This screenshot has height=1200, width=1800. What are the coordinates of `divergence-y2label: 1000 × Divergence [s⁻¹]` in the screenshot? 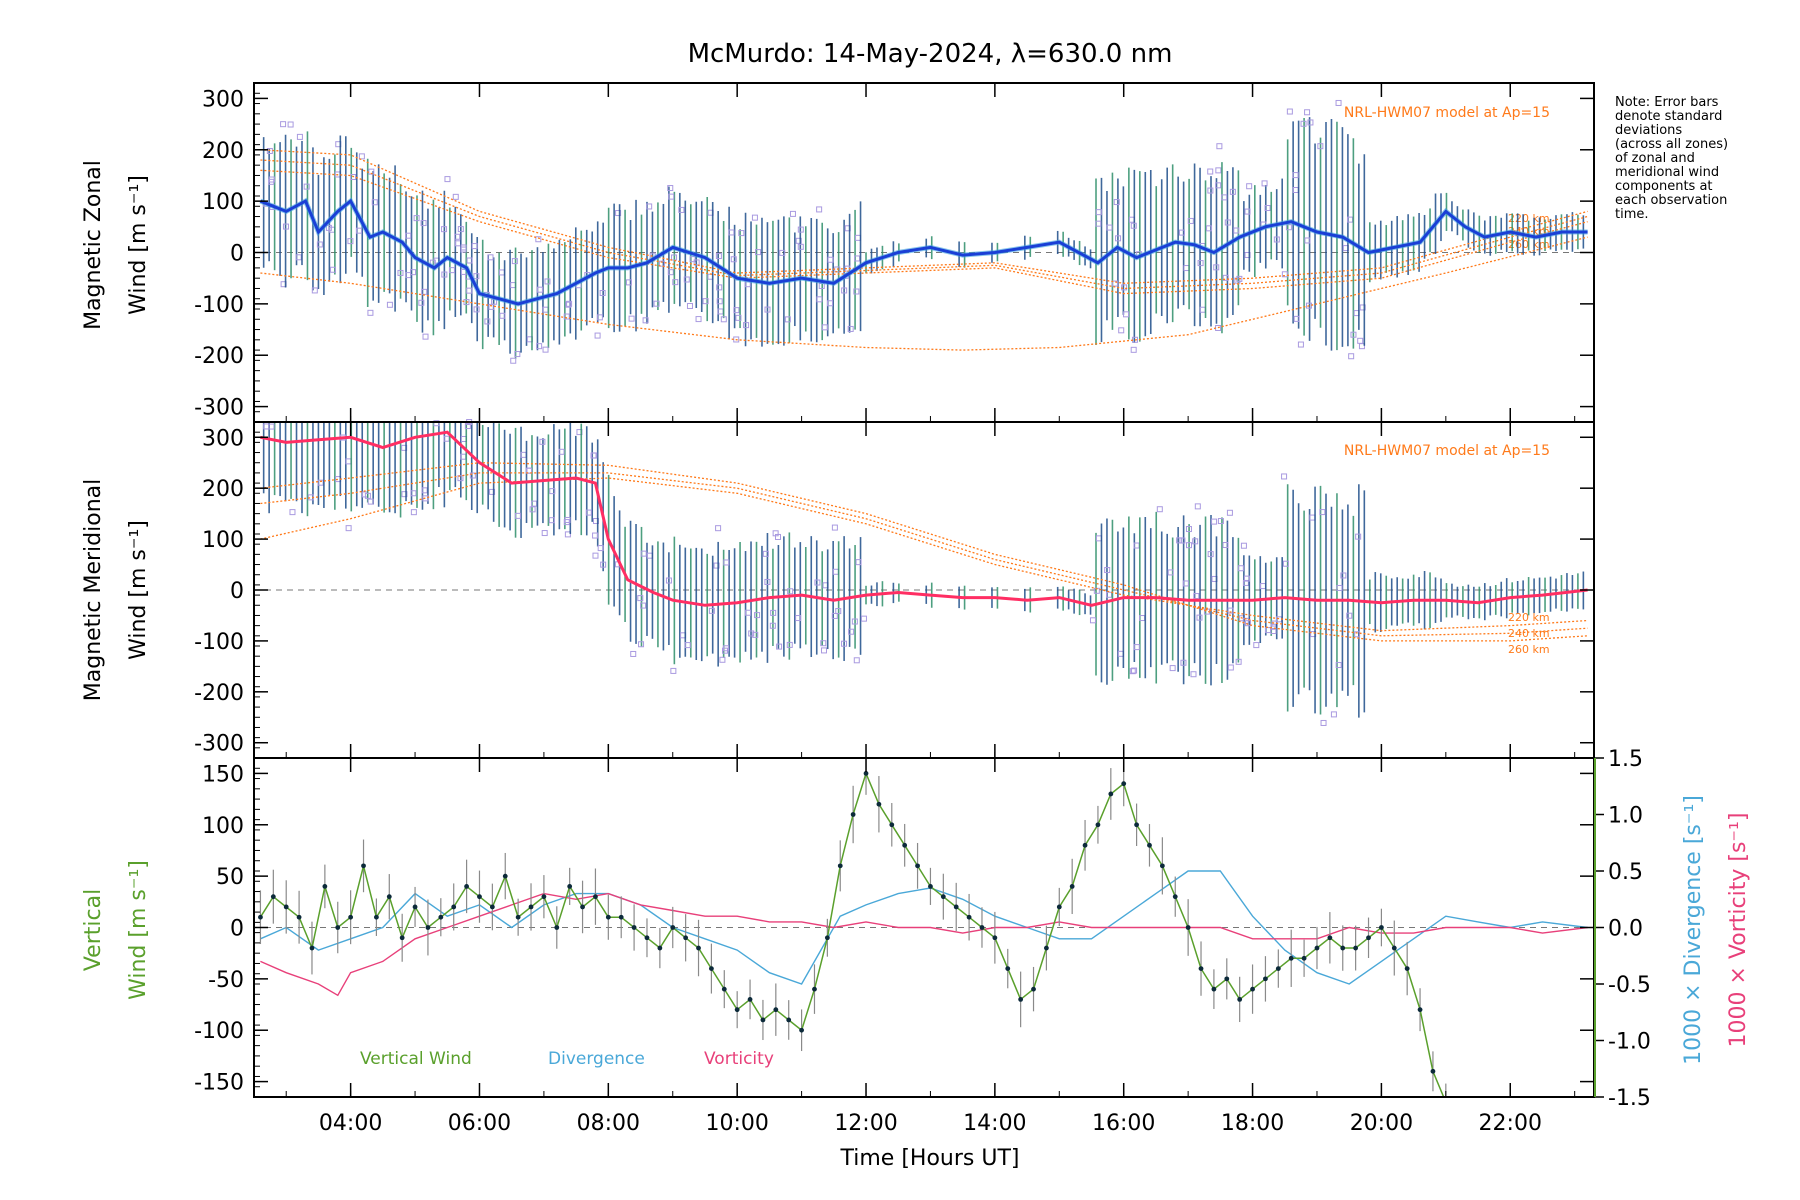 It's located at (1693, 930).